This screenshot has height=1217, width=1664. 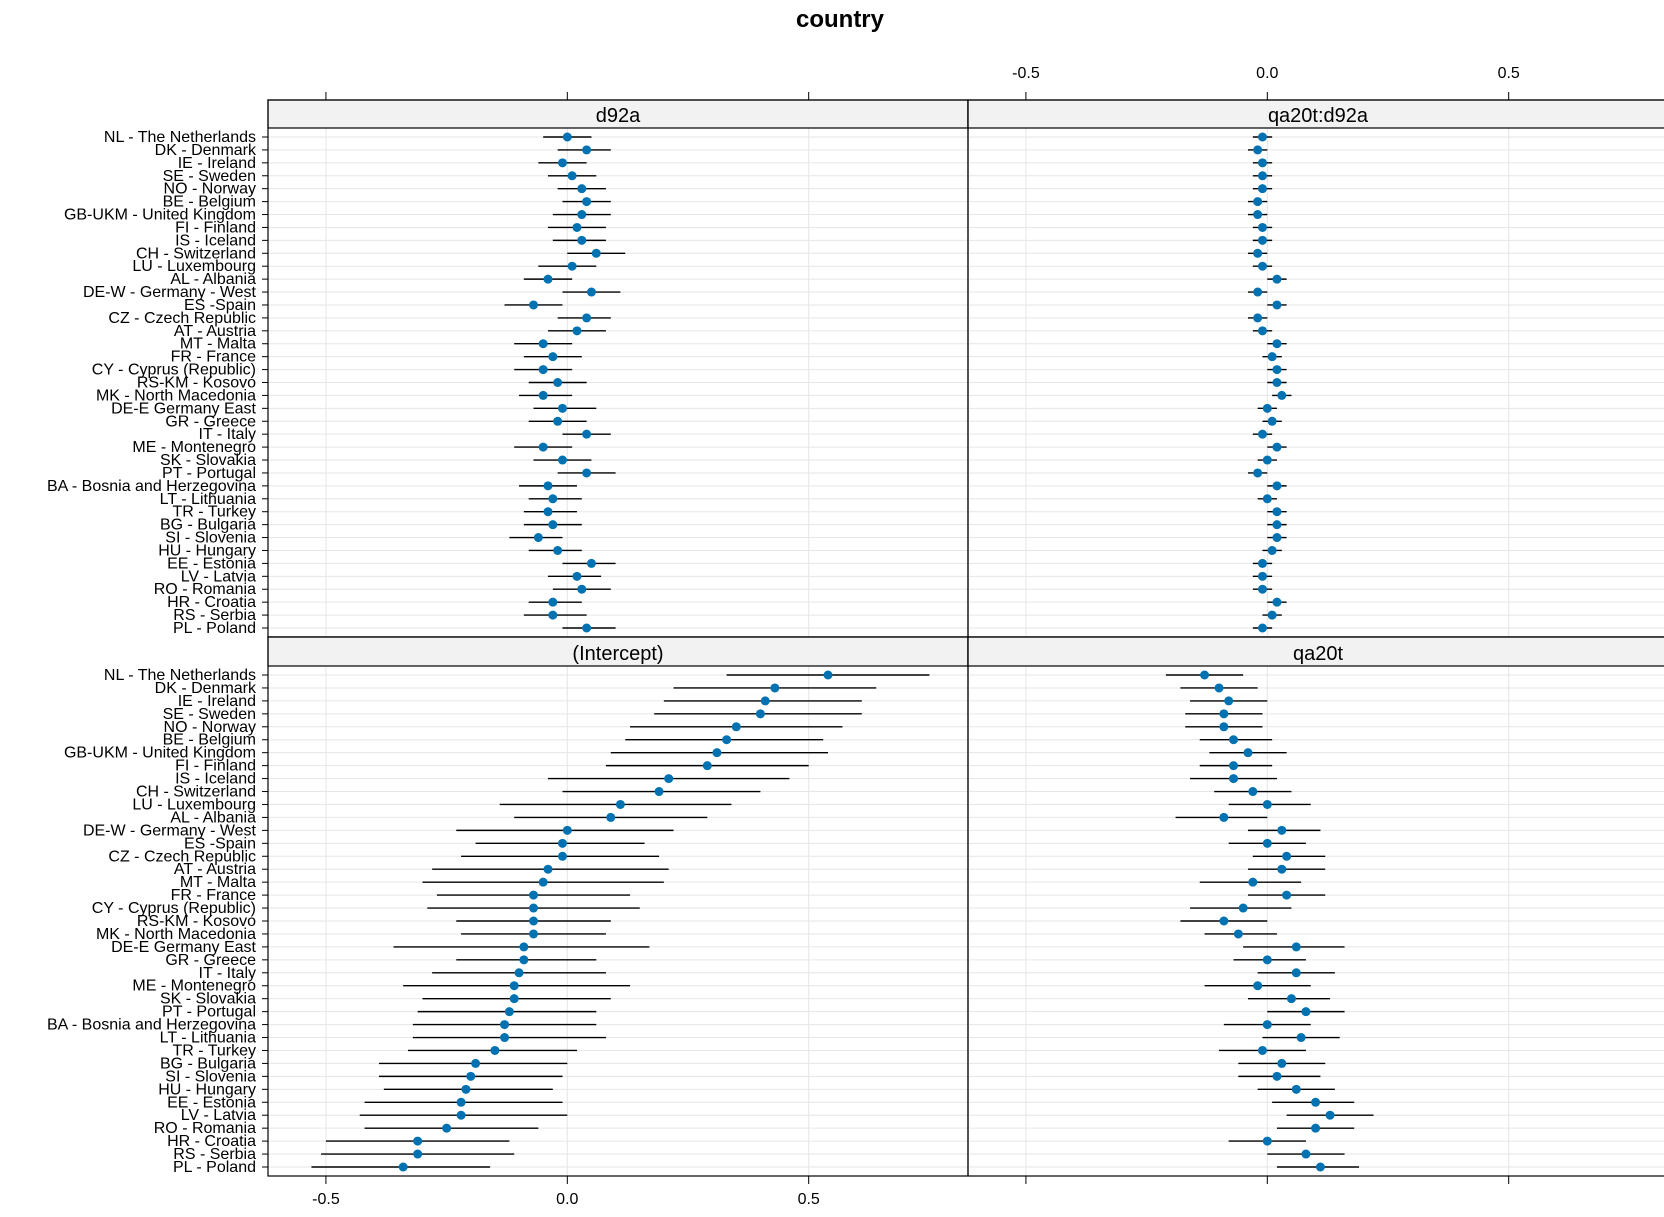 I want to click on country-label-ie-ireland: IE - Ireland, so click(x=217, y=701).